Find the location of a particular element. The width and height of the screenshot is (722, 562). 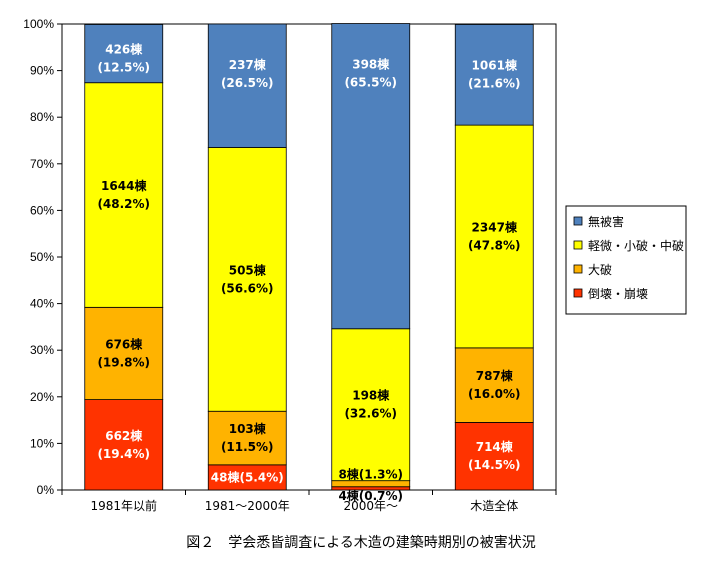

x-category-label: 1981年以前 is located at coordinates (123, 505).